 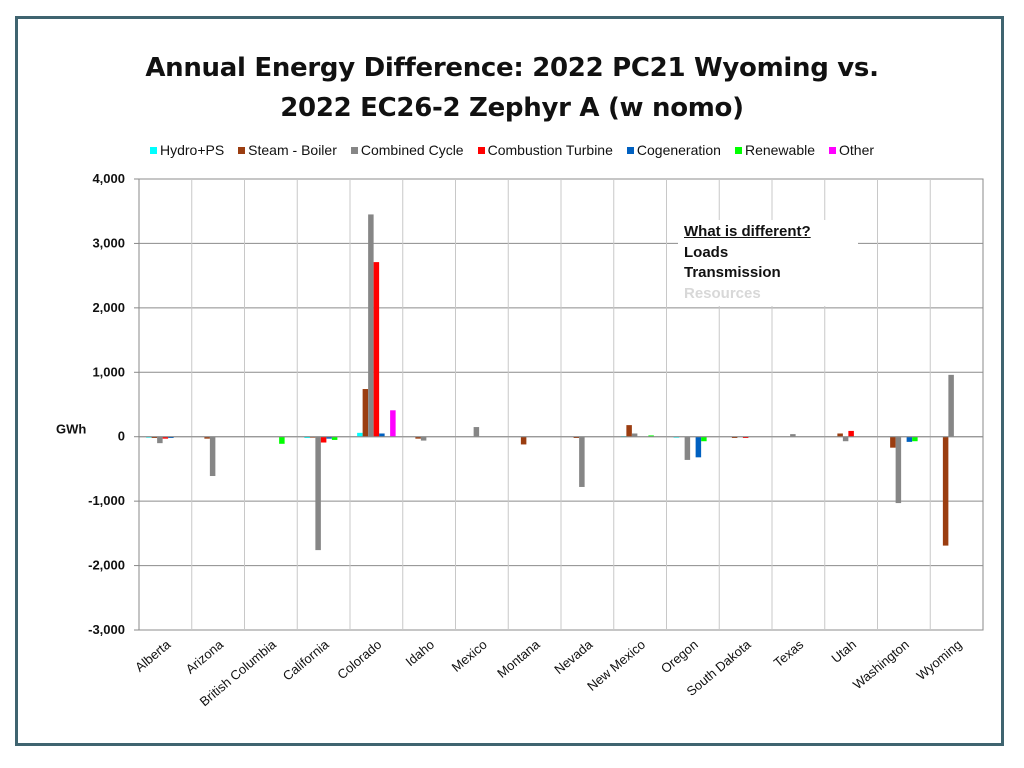 I want to click on x-tick-label: New Mexico, so click(x=616, y=665).